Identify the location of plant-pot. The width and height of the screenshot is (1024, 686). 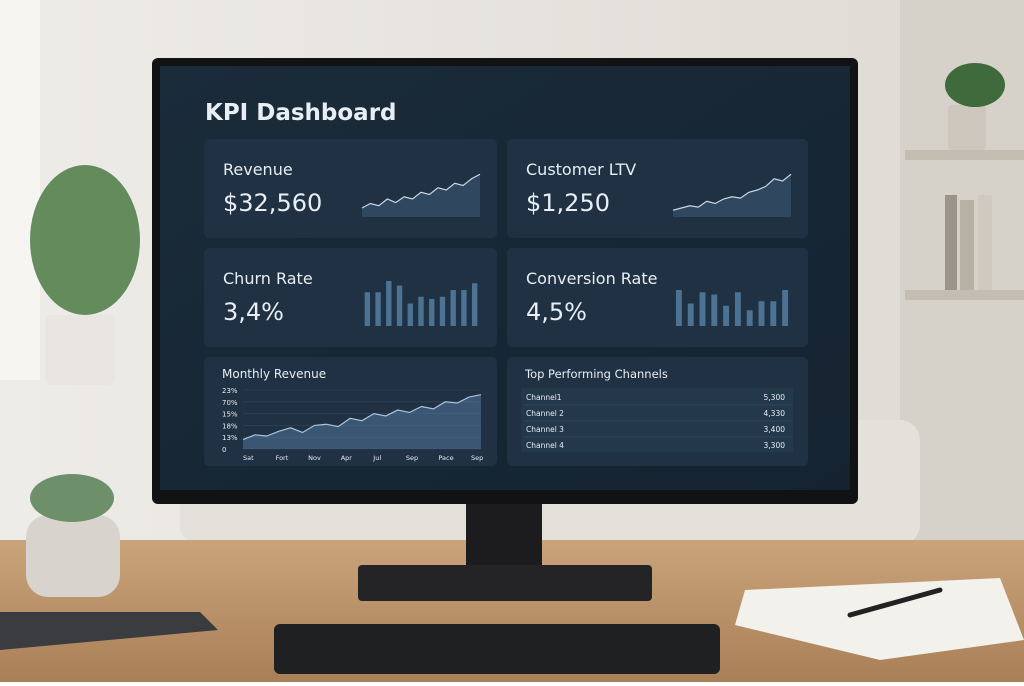
(80, 350).